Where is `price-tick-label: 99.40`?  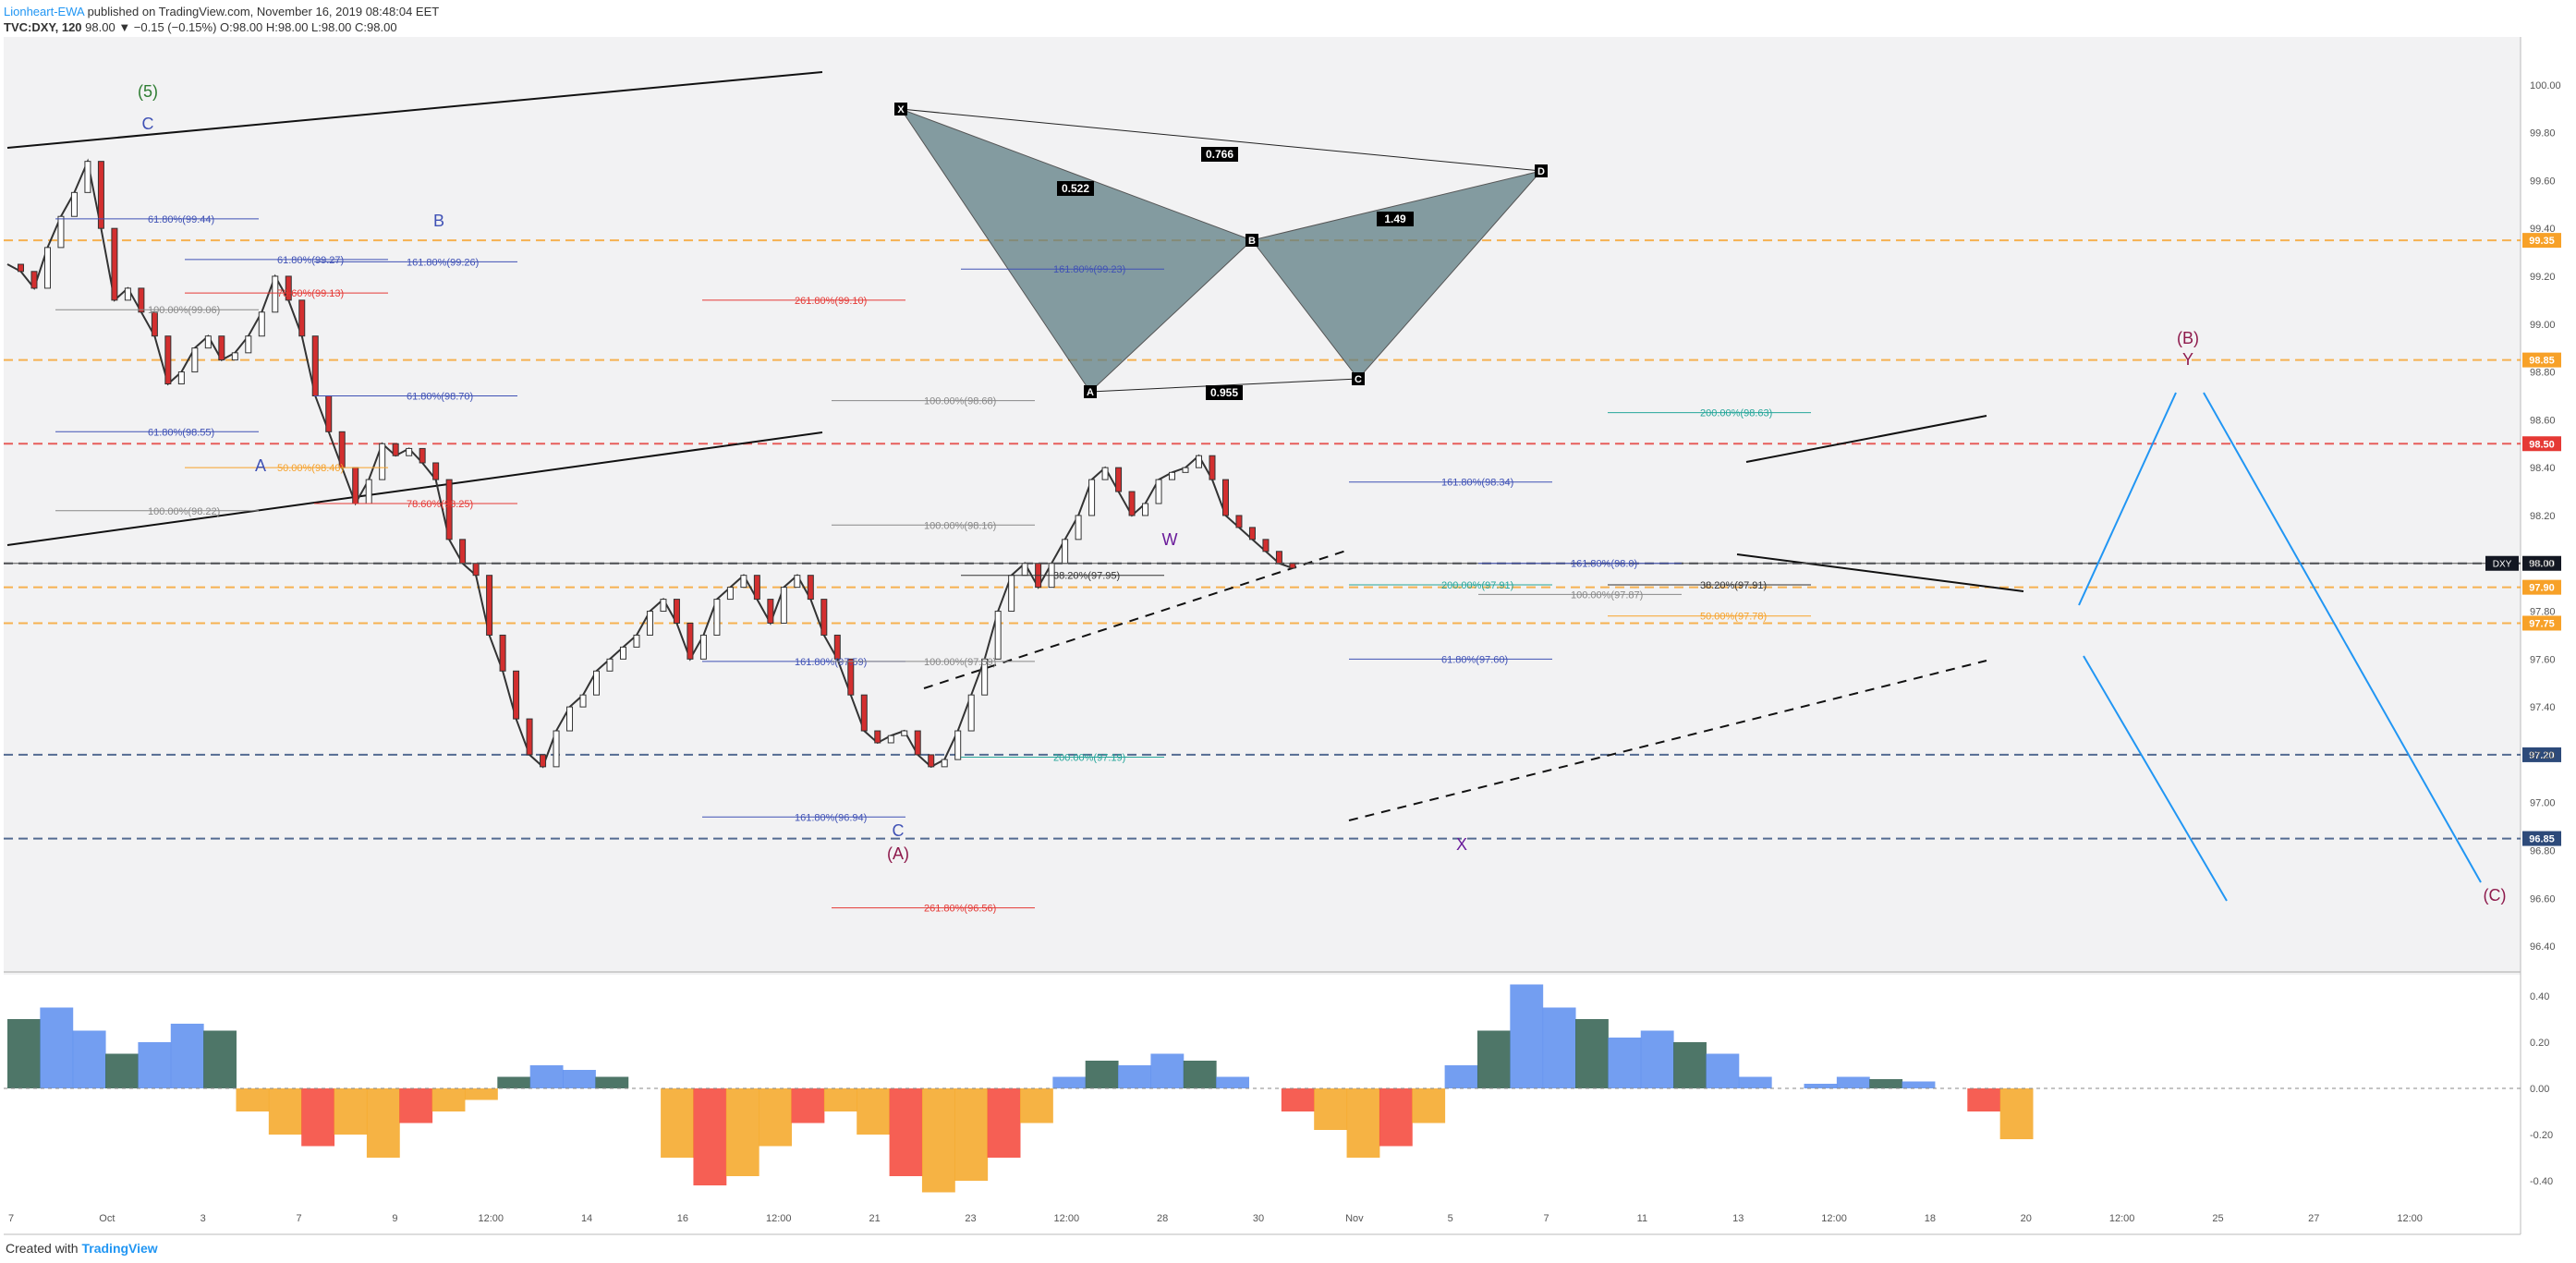 price-tick-label: 99.40 is located at coordinates (2543, 229).